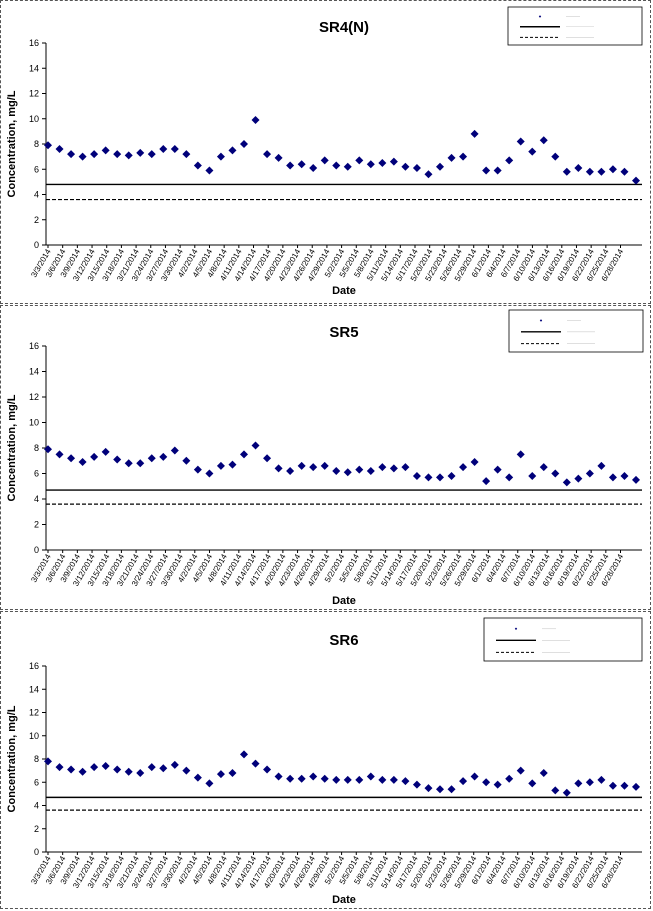 The image size is (653, 911). I want to click on y-tick-label: 2, so click(36, 829).